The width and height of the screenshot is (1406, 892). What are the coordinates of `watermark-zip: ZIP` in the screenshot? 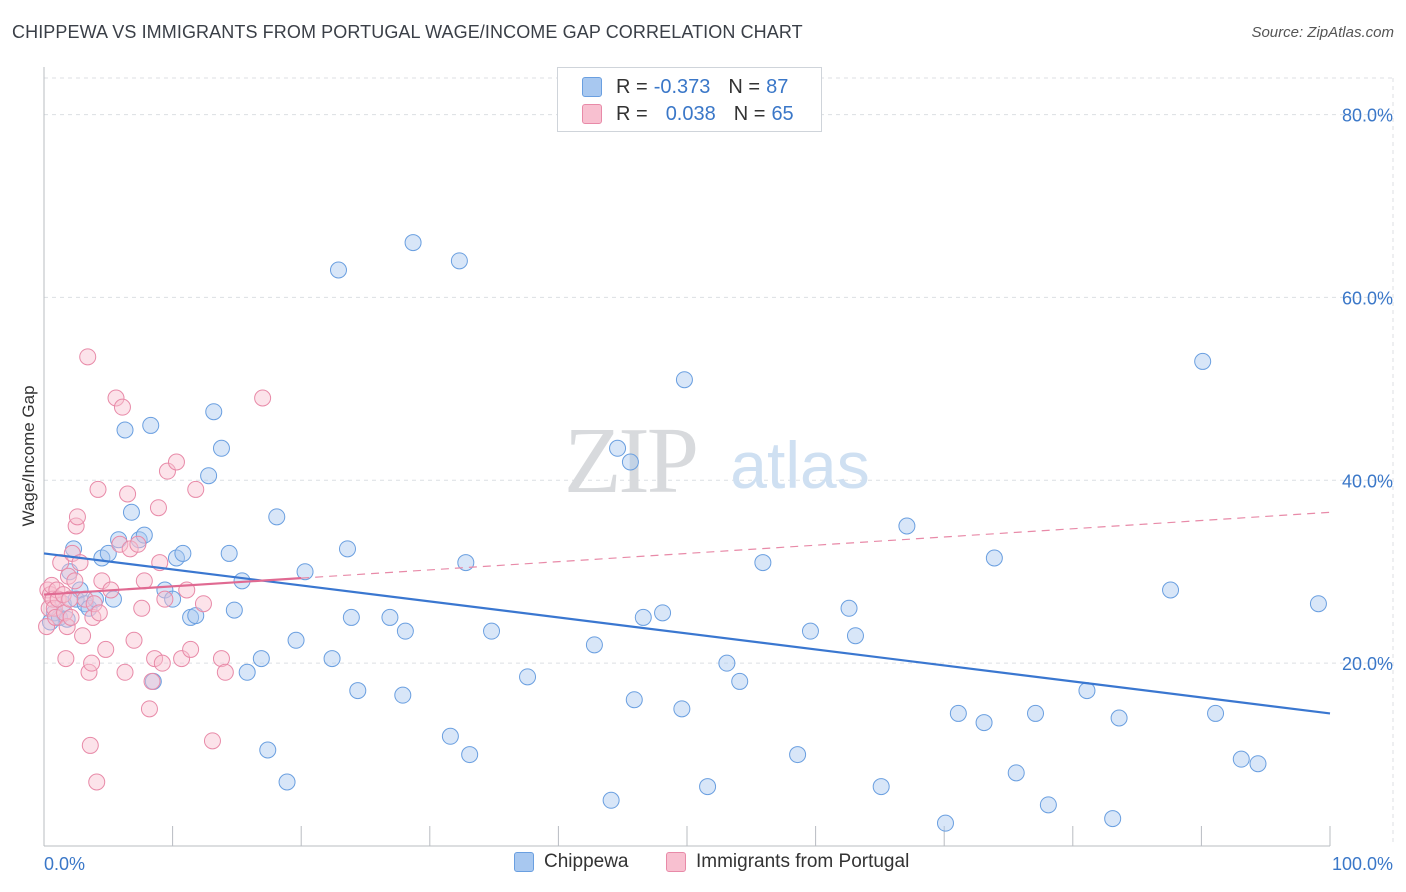 It's located at (630, 461).